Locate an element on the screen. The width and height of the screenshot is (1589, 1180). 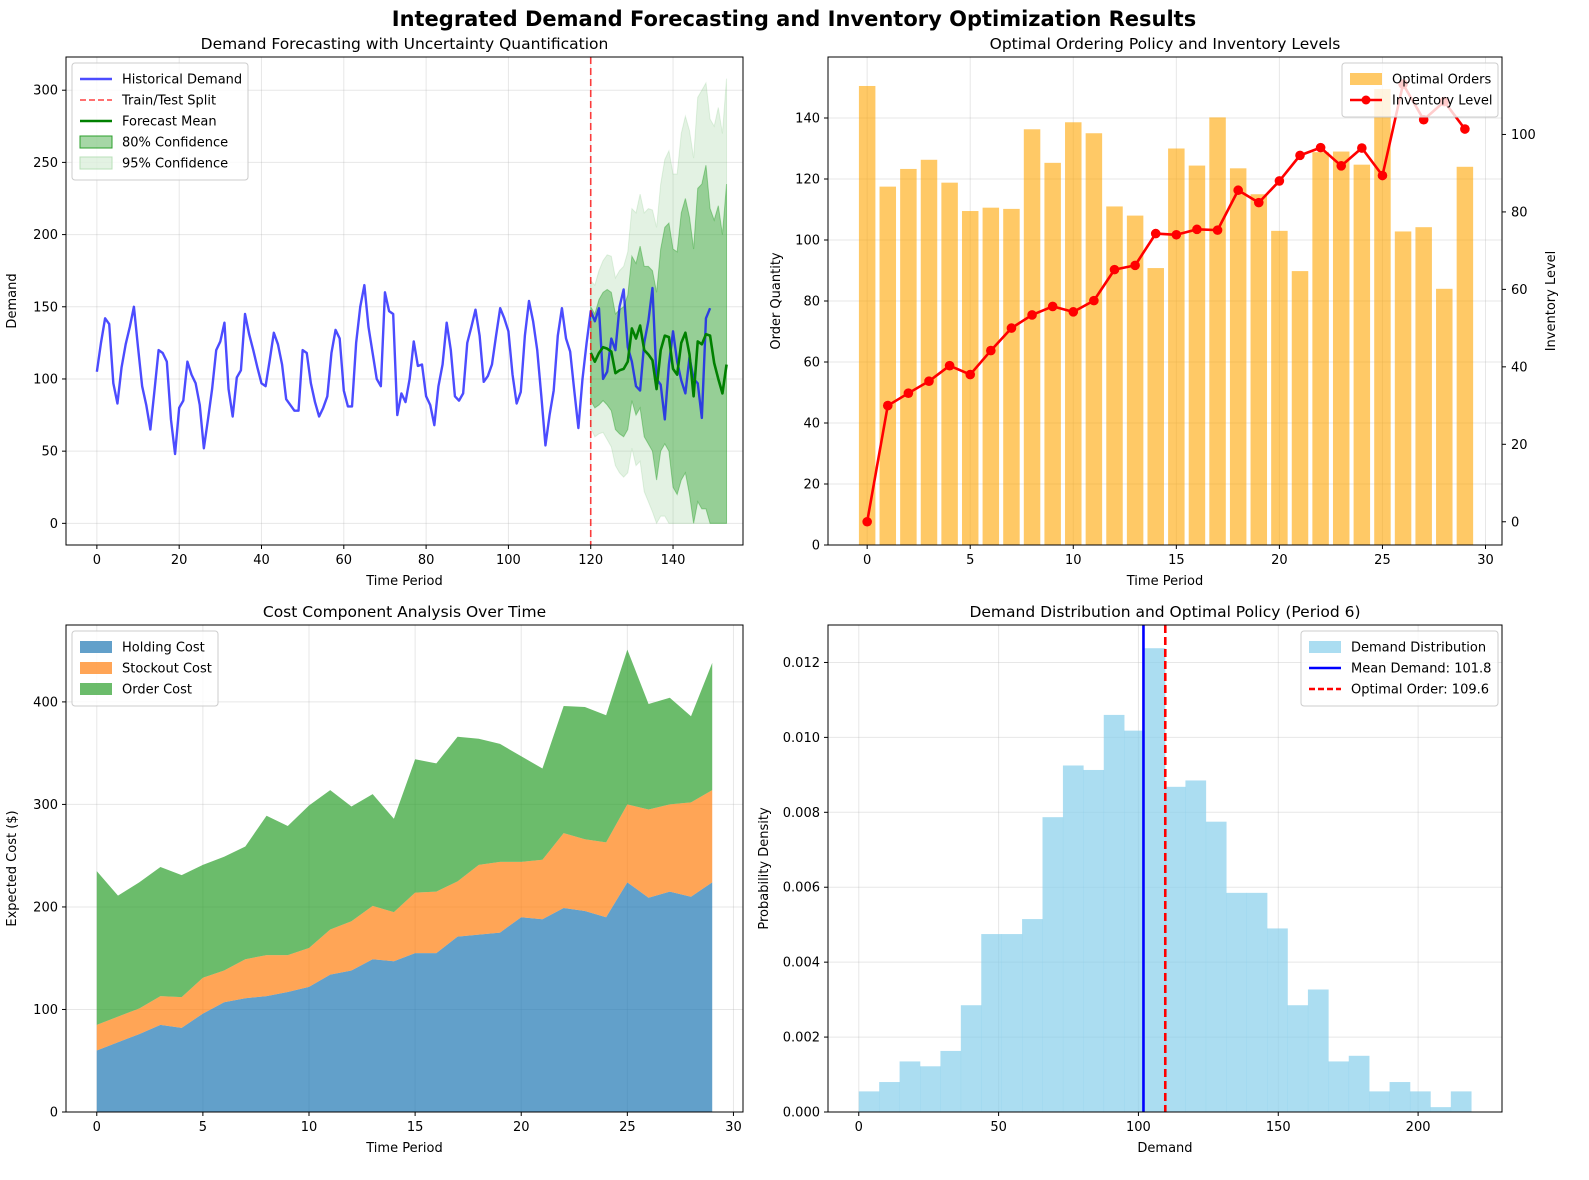
y2-tick-label: 40 is located at coordinates (1519, 367).